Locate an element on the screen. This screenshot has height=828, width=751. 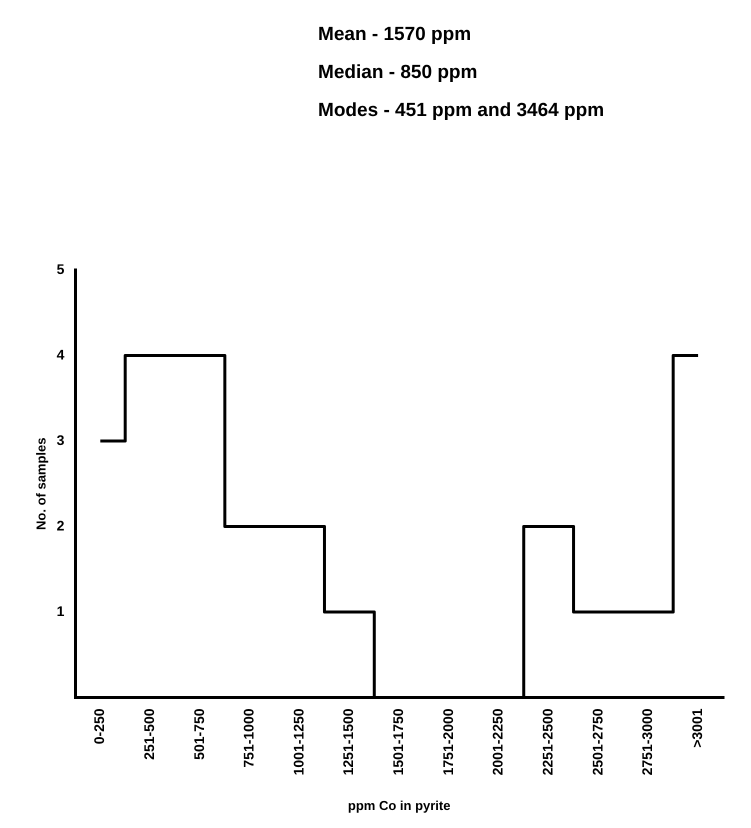
y-axis-title: No. of samples is located at coordinates (40, 483).